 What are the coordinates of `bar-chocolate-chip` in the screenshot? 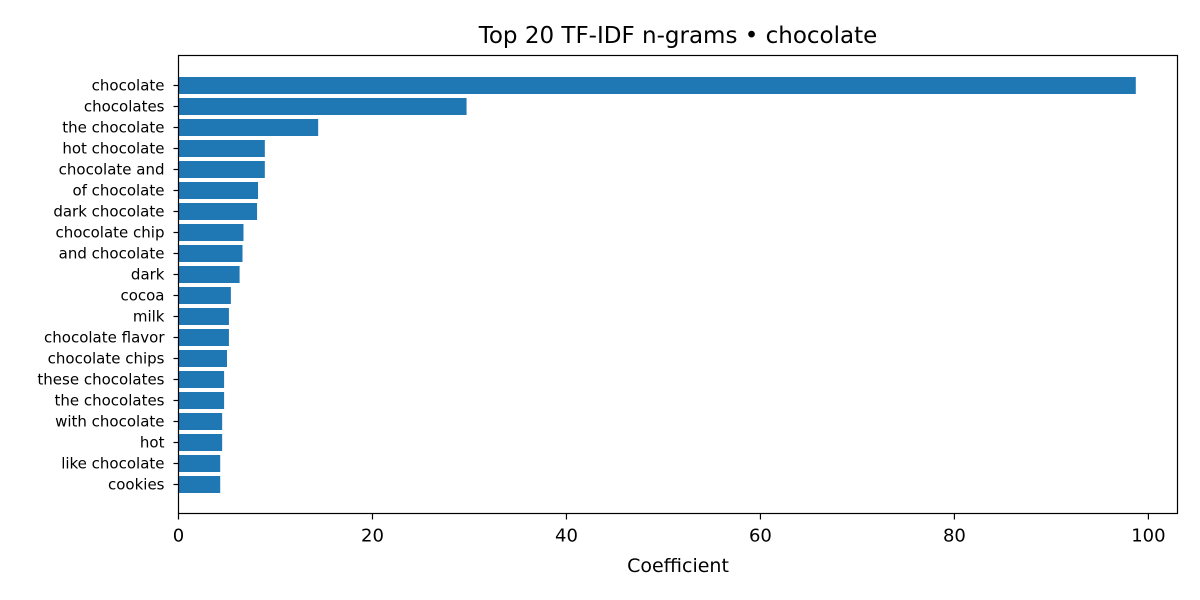 It's located at (211, 232).